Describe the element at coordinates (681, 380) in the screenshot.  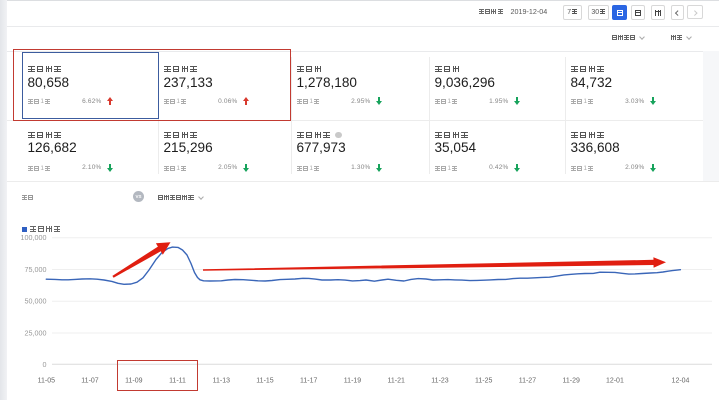
I see `svg-text: 12-04` at that location.